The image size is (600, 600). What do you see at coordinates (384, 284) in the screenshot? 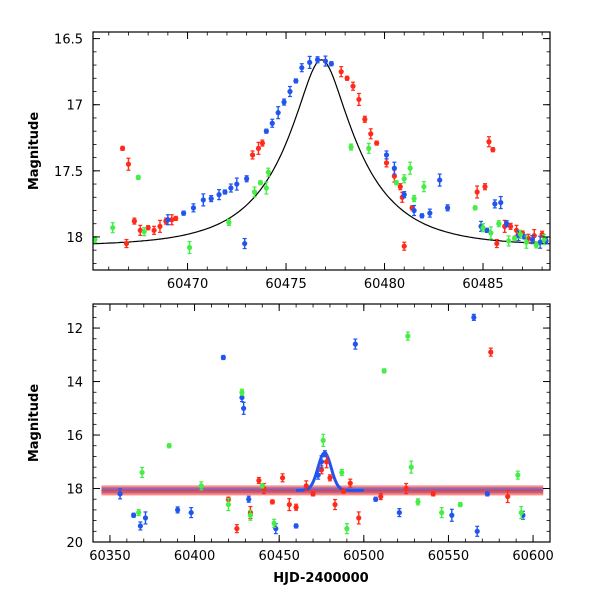
I see `x-tick-label: 60480` at bounding box center [384, 284].